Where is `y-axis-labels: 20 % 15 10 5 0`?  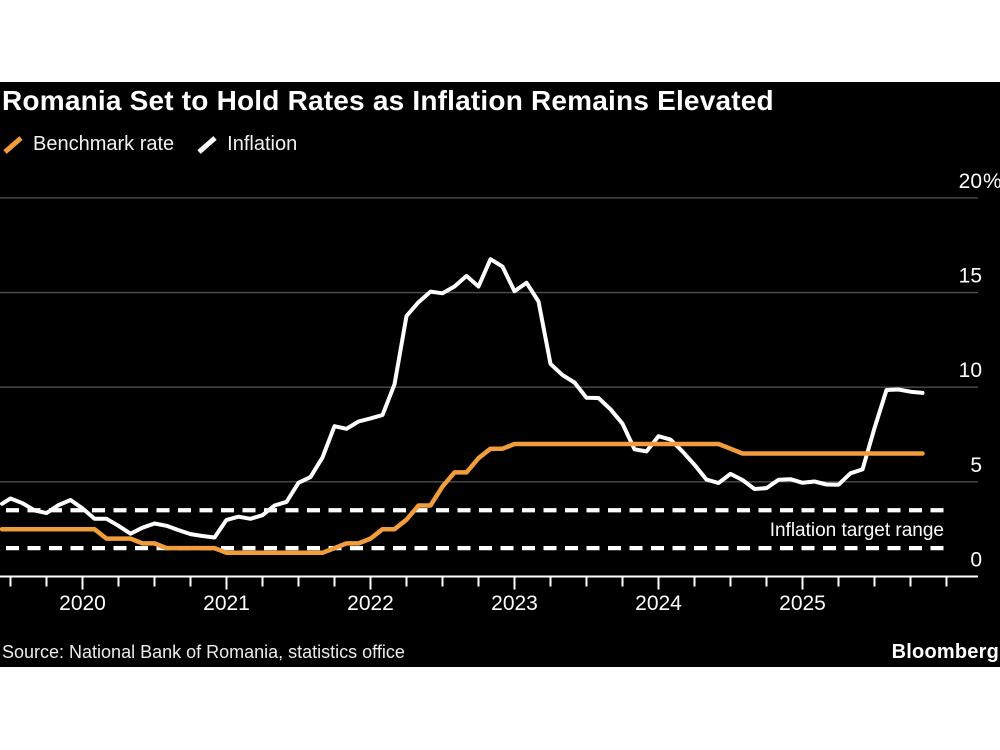
y-axis-labels: 20 % 15 10 5 0 is located at coordinates (979, 371).